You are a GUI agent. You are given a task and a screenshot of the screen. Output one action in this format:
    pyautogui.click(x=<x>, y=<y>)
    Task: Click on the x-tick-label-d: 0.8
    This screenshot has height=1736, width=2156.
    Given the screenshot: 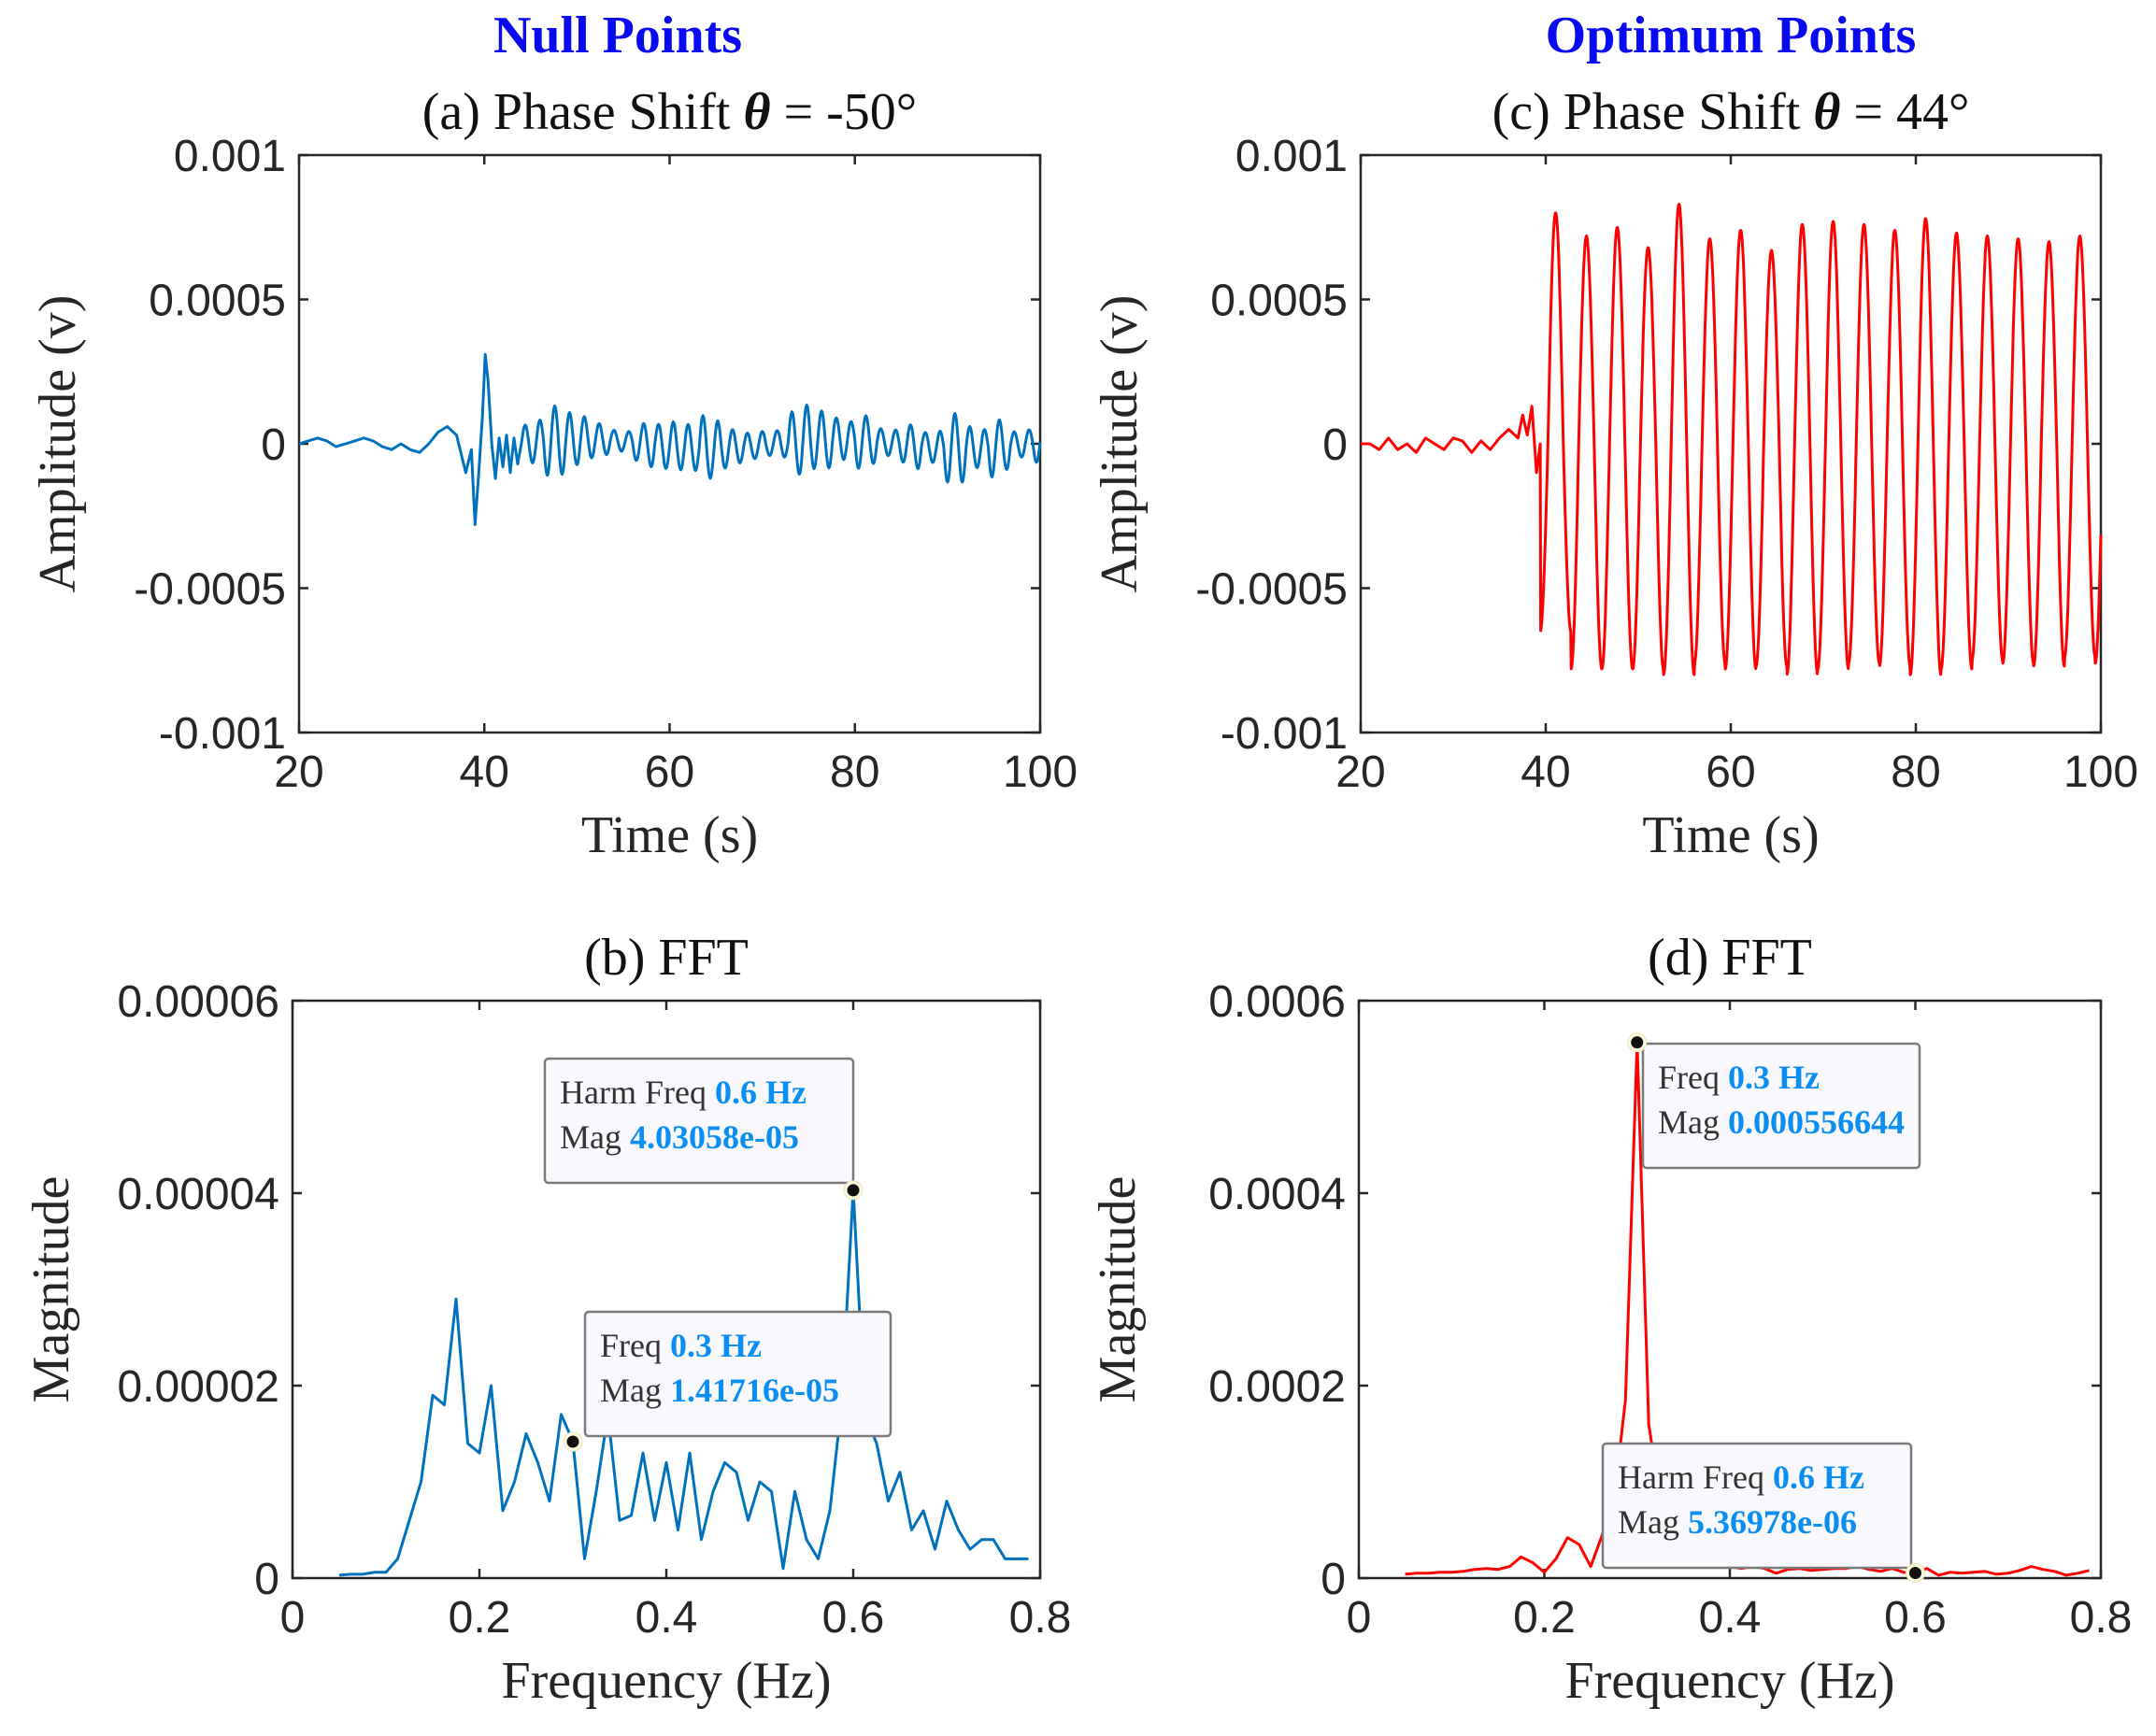 What is the action you would take?
    pyautogui.click(x=2101, y=1618)
    